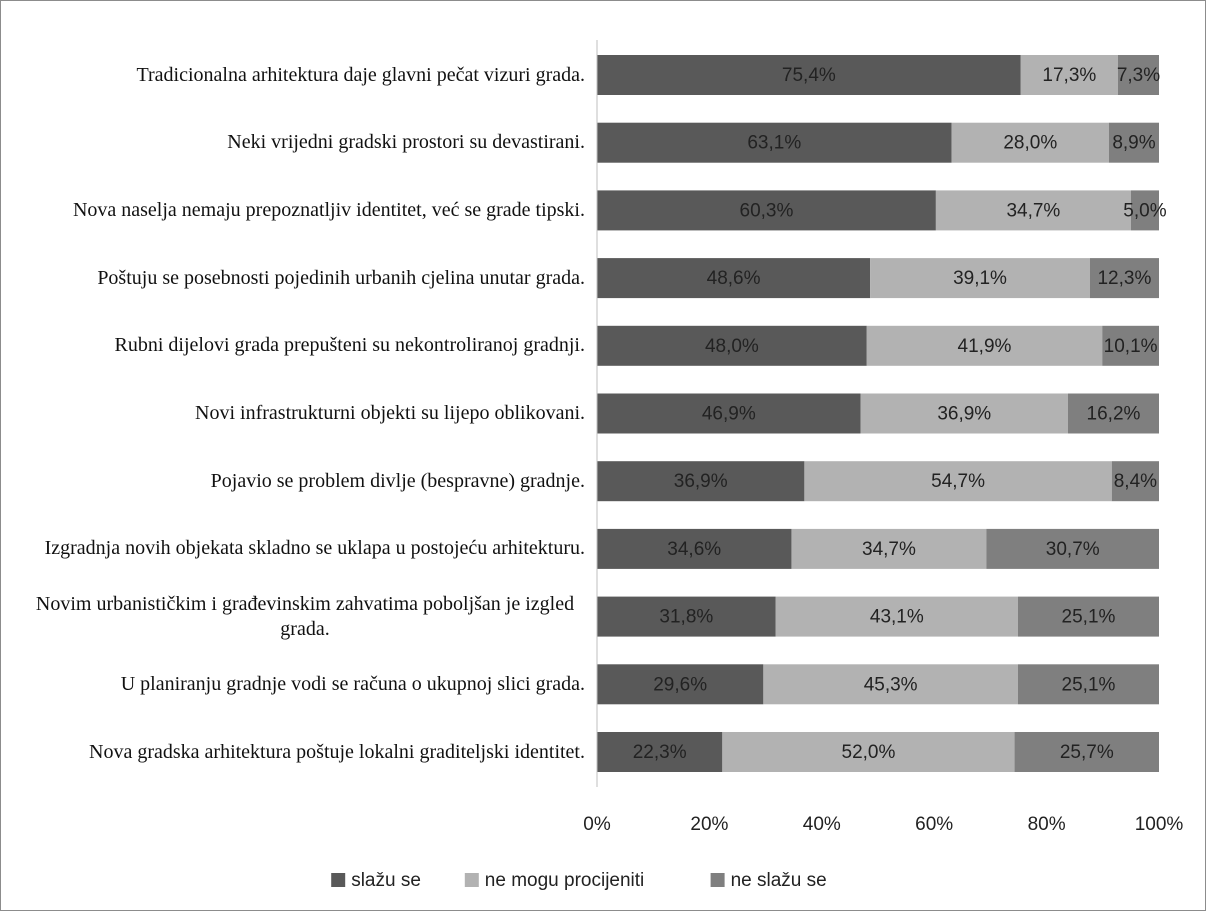  I want to click on data-label: 39,1%, so click(980, 278).